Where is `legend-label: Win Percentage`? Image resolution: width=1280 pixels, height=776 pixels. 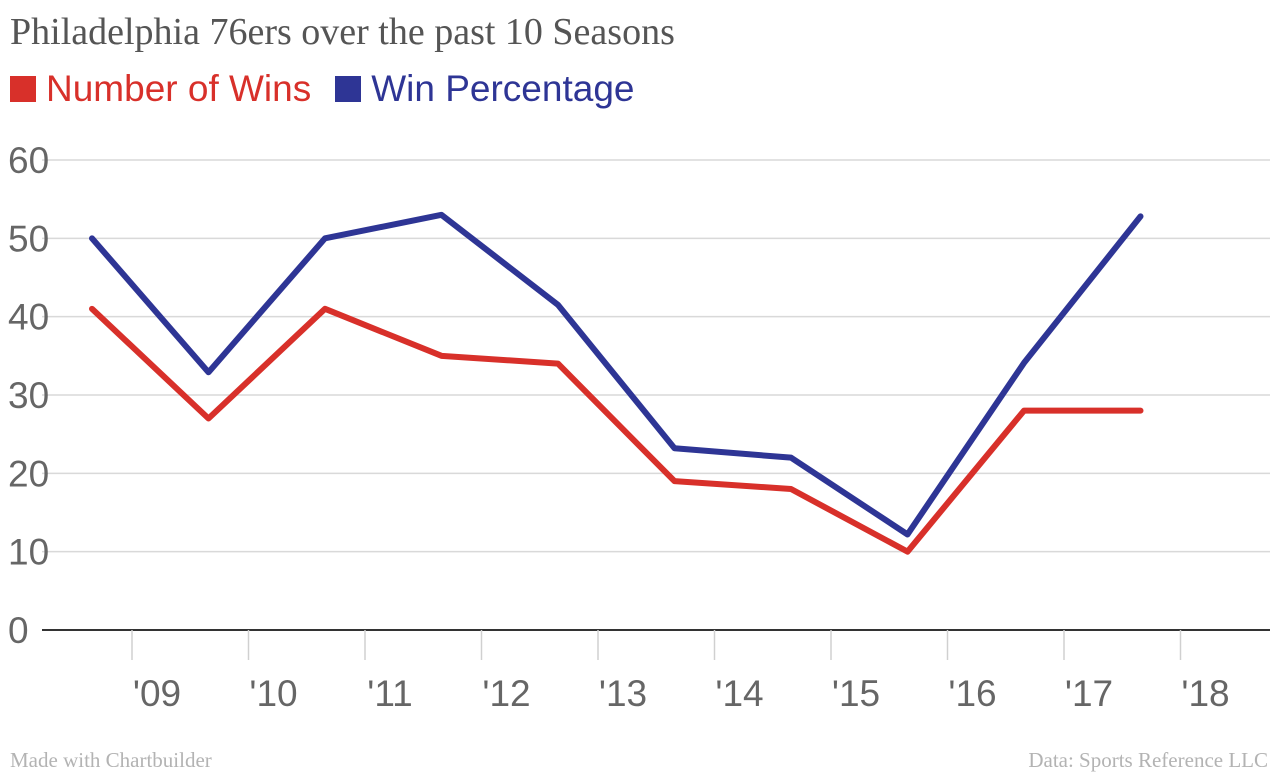 legend-label: Win Percentage is located at coordinates (503, 88).